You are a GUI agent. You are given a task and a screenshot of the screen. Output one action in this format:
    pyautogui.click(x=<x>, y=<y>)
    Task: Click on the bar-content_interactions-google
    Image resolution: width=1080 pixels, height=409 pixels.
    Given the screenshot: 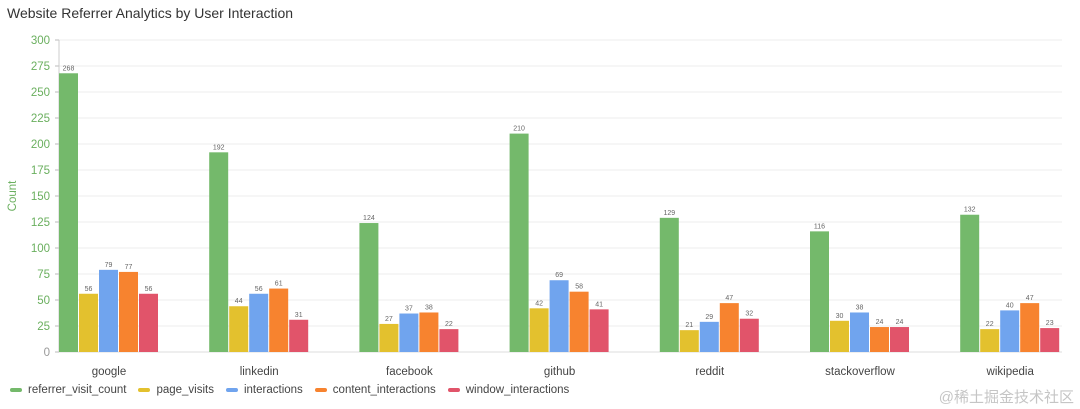 What is the action you would take?
    pyautogui.click(x=128, y=311)
    